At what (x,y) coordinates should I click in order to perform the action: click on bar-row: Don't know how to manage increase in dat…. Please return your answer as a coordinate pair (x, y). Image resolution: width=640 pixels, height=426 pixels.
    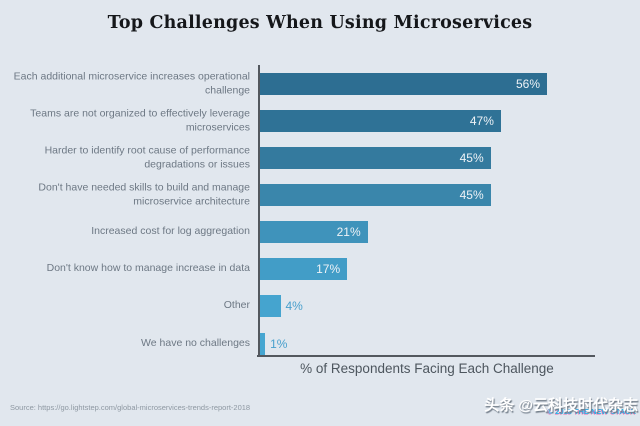
    Looking at the image, I should click on (320, 269).